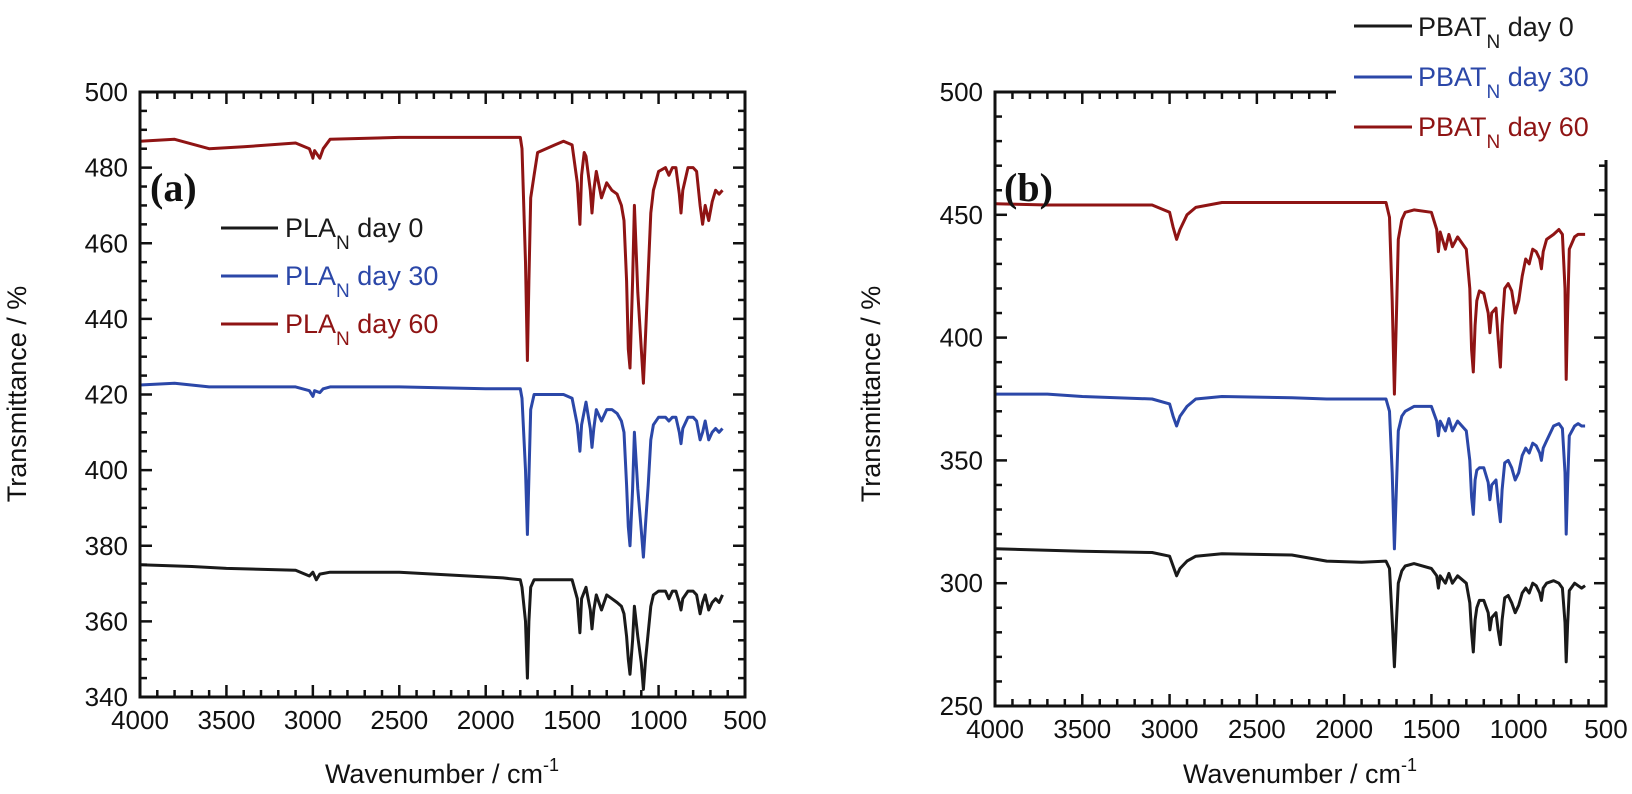 The width and height of the screenshot is (1632, 794). What do you see at coordinates (572, 720) in the screenshot?
I see `panel-a-x-tick-label: 1500` at bounding box center [572, 720].